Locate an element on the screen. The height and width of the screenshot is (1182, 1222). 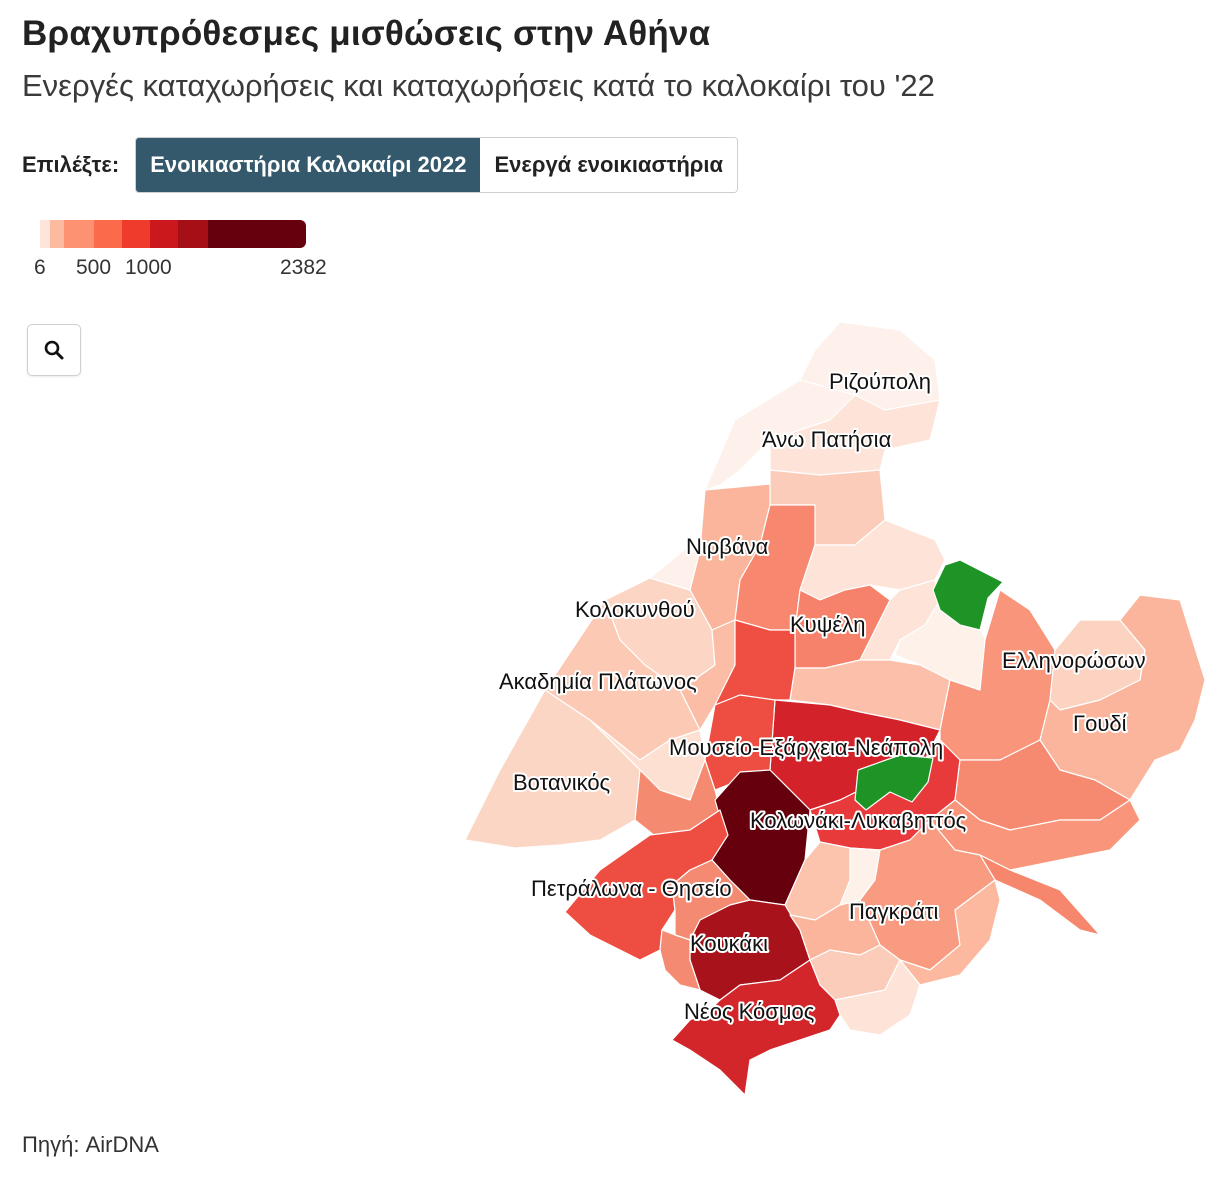
selector-label: Επιλέξτε: is located at coordinates (71, 164).